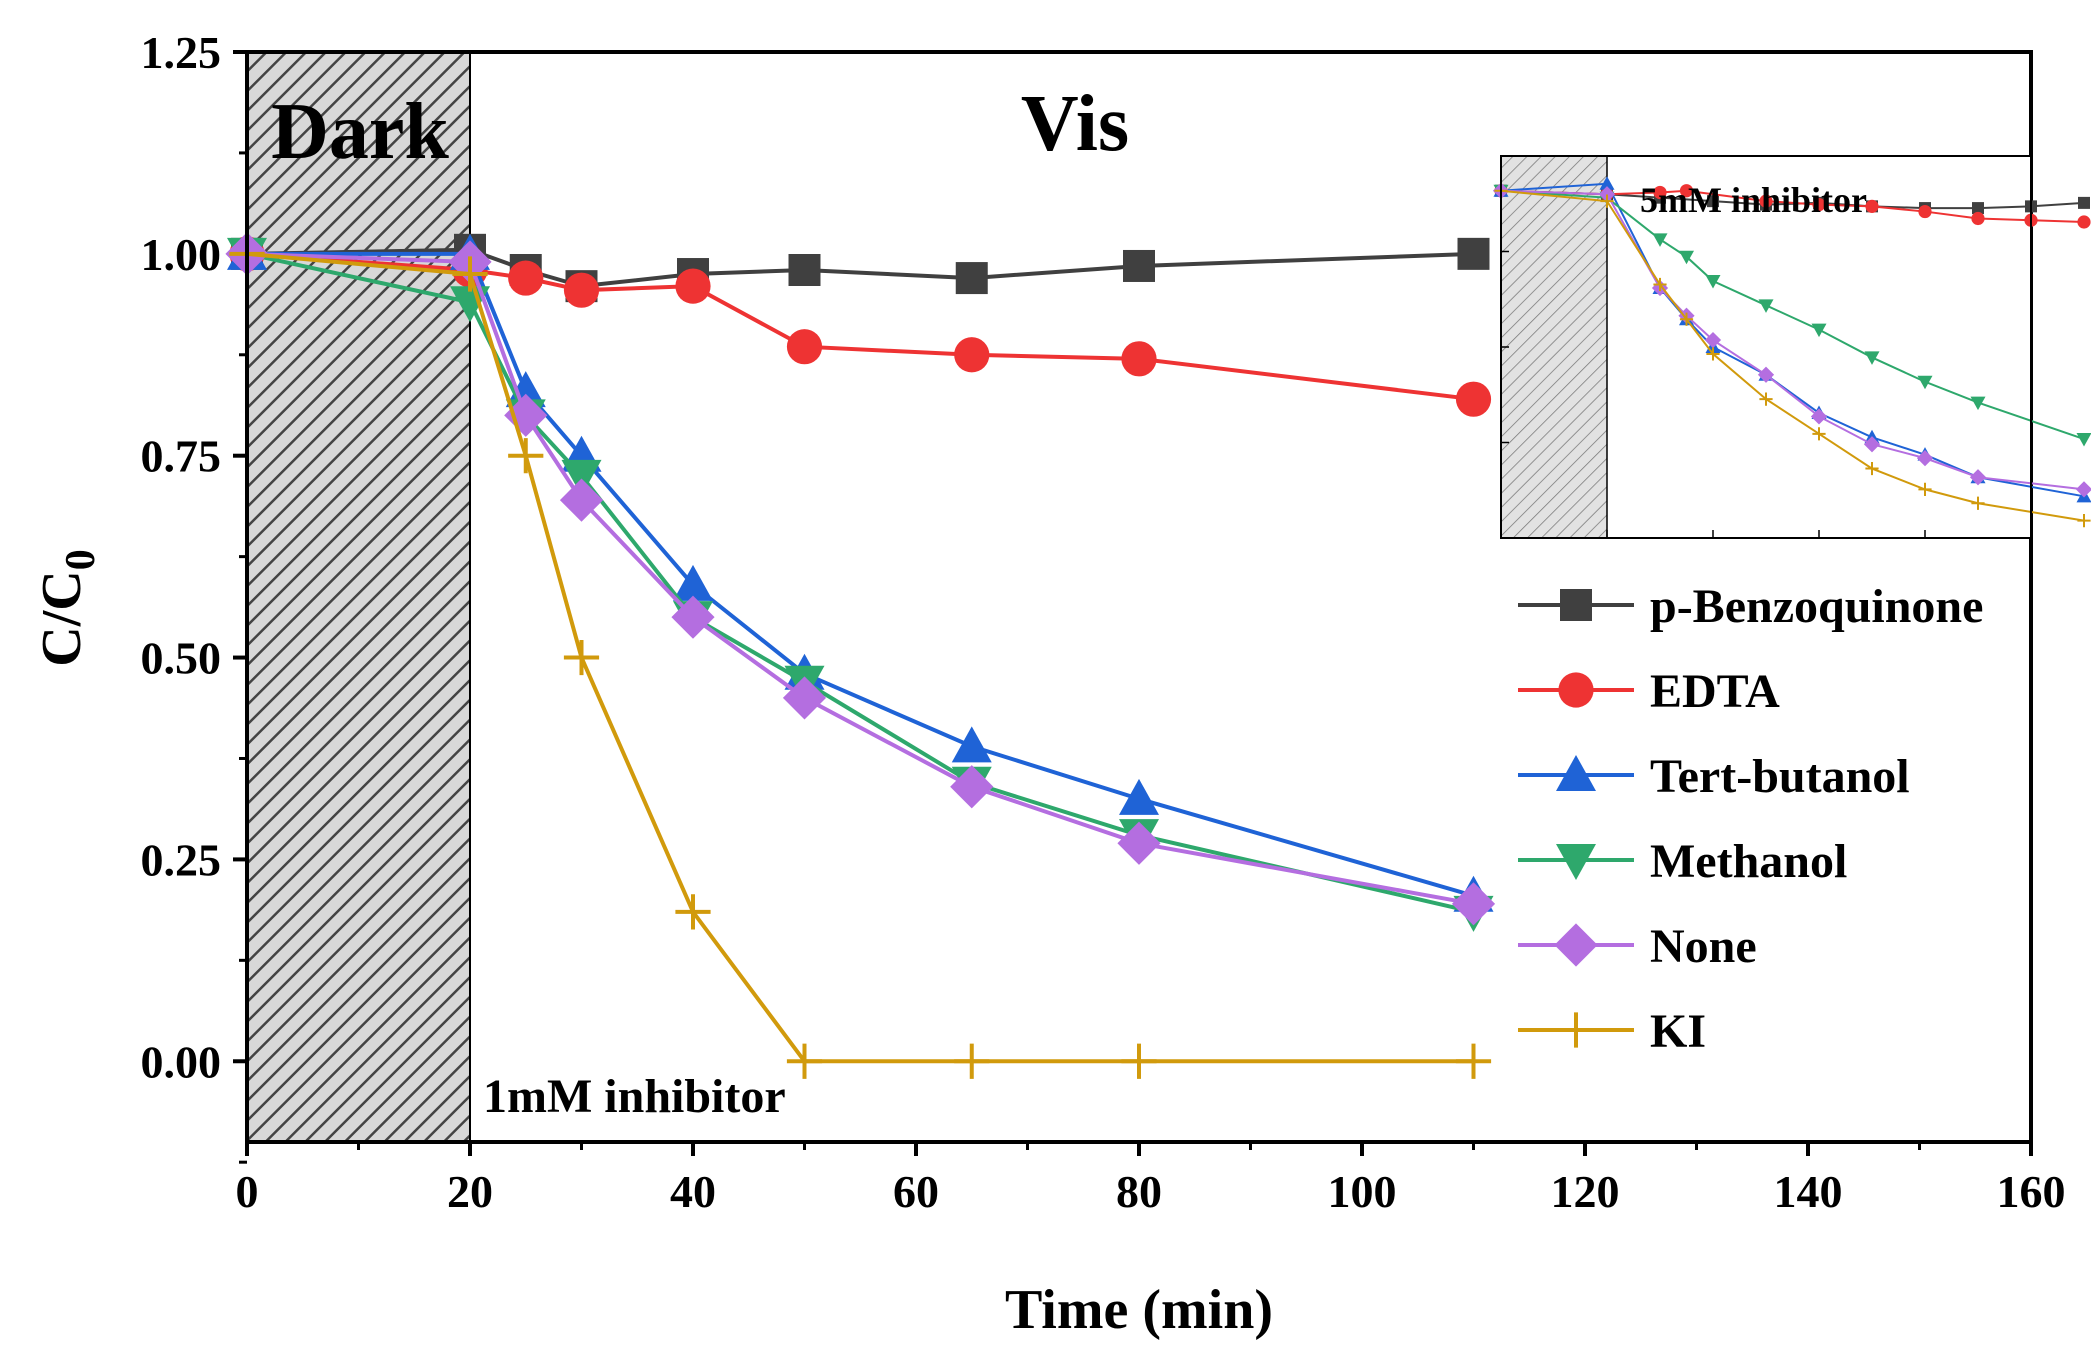  Describe the element at coordinates (1649, 691) in the screenshot. I see `legend-item-edta: EDTA` at that location.